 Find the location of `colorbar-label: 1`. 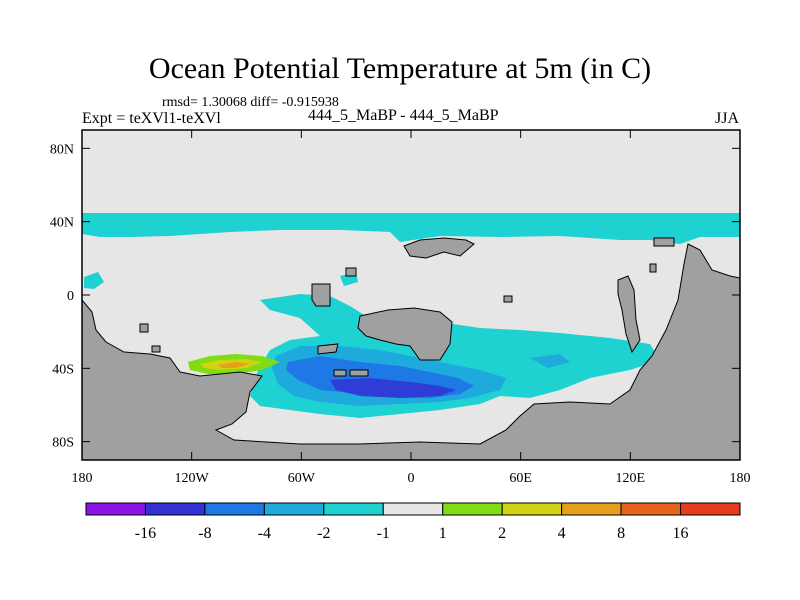

colorbar-label: 1 is located at coordinates (443, 533).